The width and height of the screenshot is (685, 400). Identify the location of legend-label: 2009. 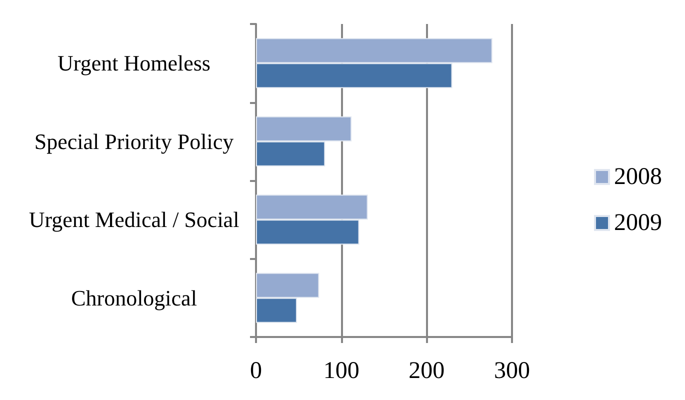
(638, 223).